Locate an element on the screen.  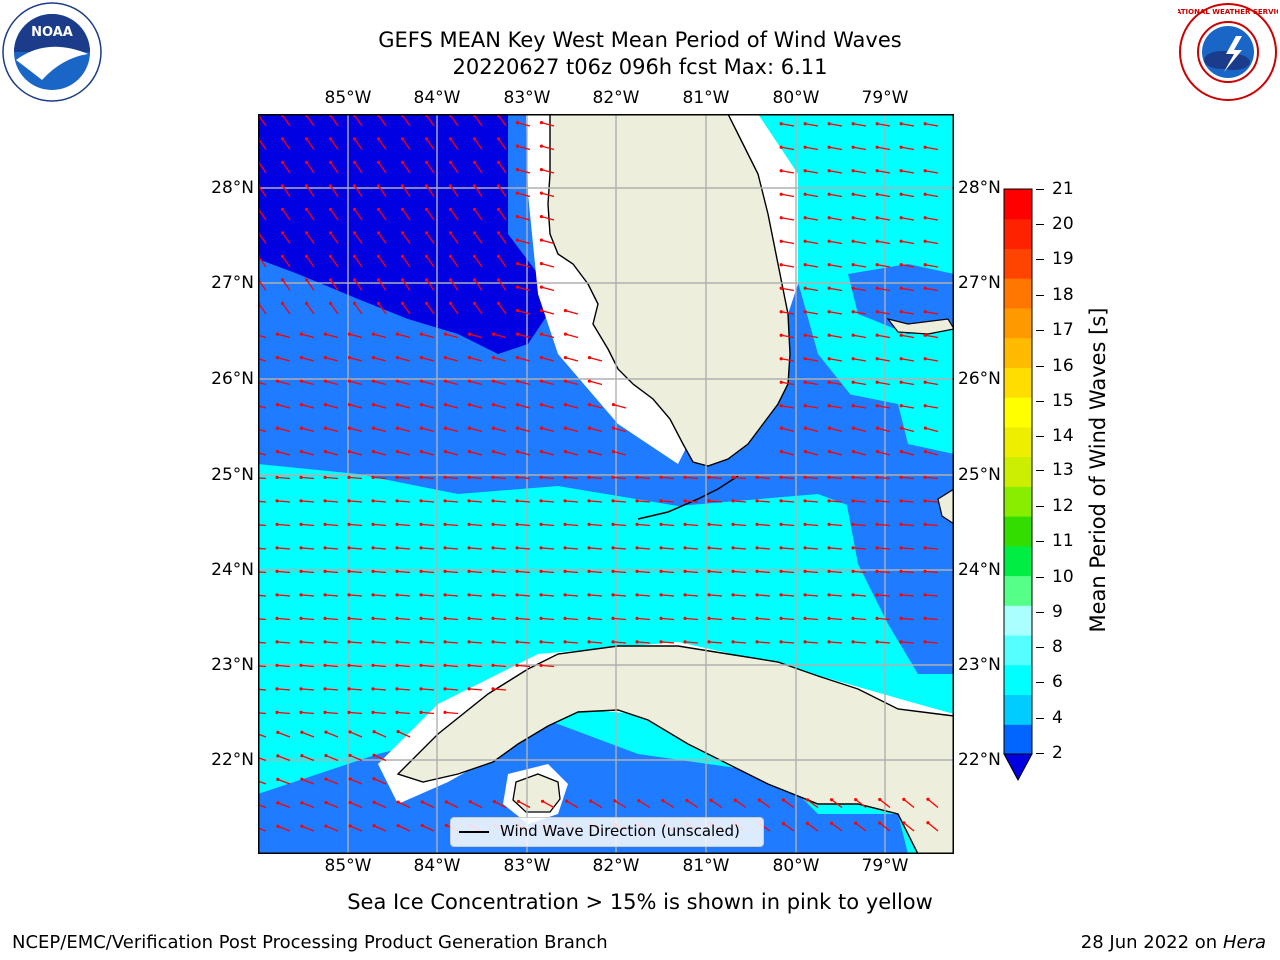
colorbar-tick-mark is located at coordinates (1040, 189).